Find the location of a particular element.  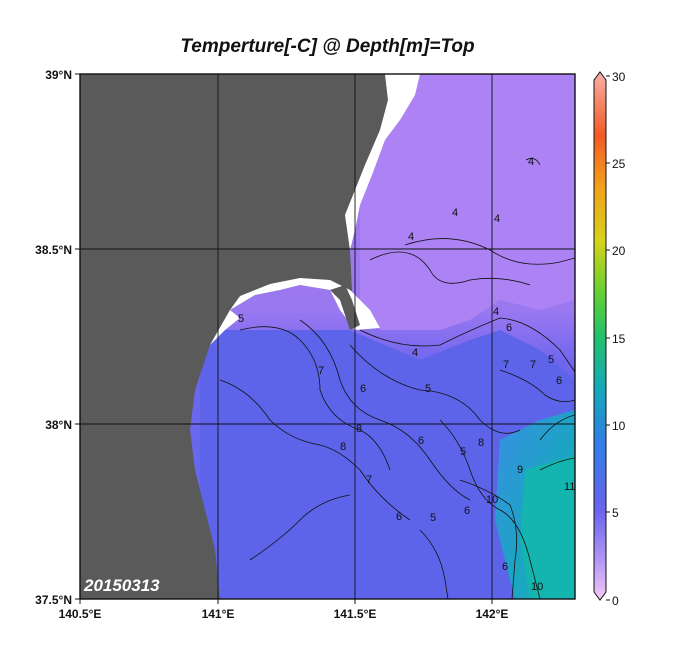

contour-label: 10 is located at coordinates (537, 587).